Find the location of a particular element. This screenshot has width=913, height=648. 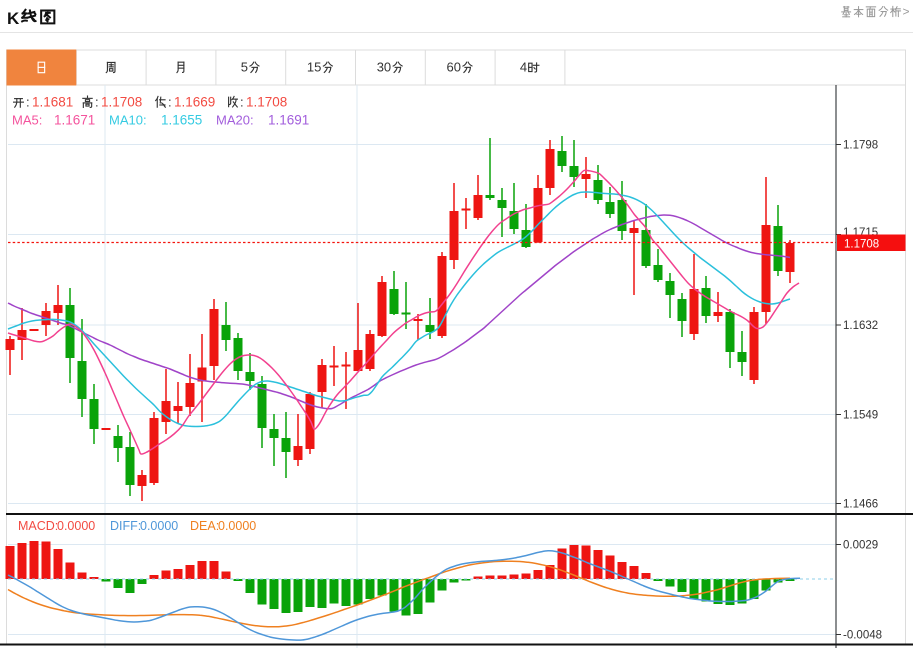

svg-text: MACD: is located at coordinates (38, 526).